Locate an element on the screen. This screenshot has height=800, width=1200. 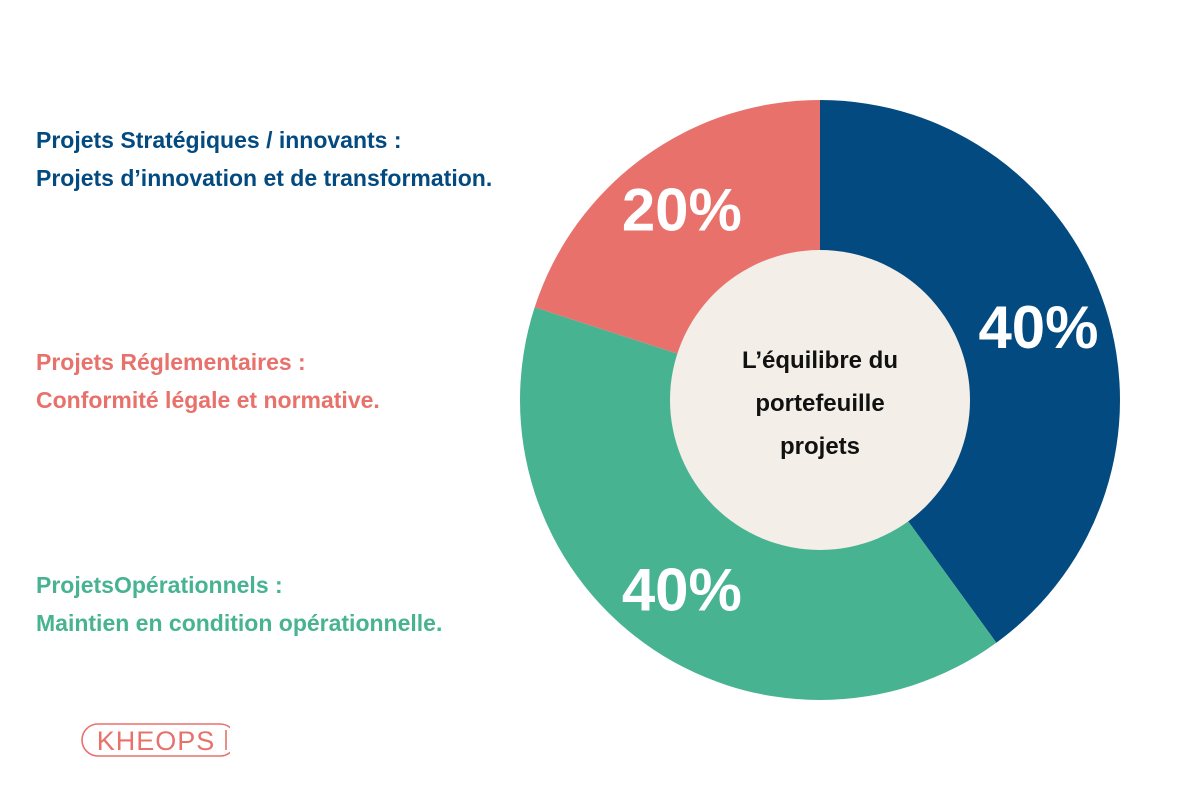
slice-value-label-0: 40% is located at coordinates (1038, 327).